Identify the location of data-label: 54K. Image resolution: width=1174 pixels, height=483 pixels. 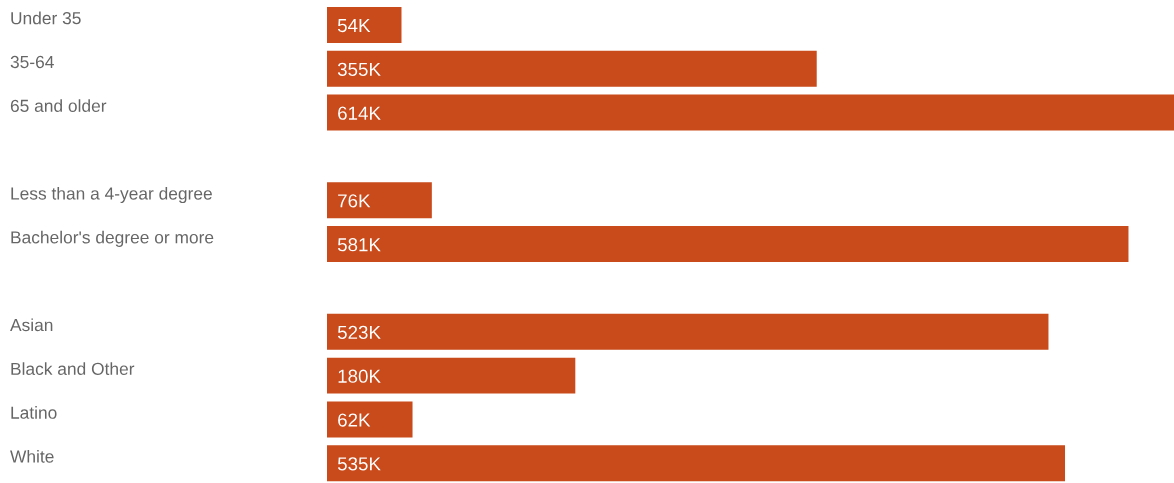
(354, 26).